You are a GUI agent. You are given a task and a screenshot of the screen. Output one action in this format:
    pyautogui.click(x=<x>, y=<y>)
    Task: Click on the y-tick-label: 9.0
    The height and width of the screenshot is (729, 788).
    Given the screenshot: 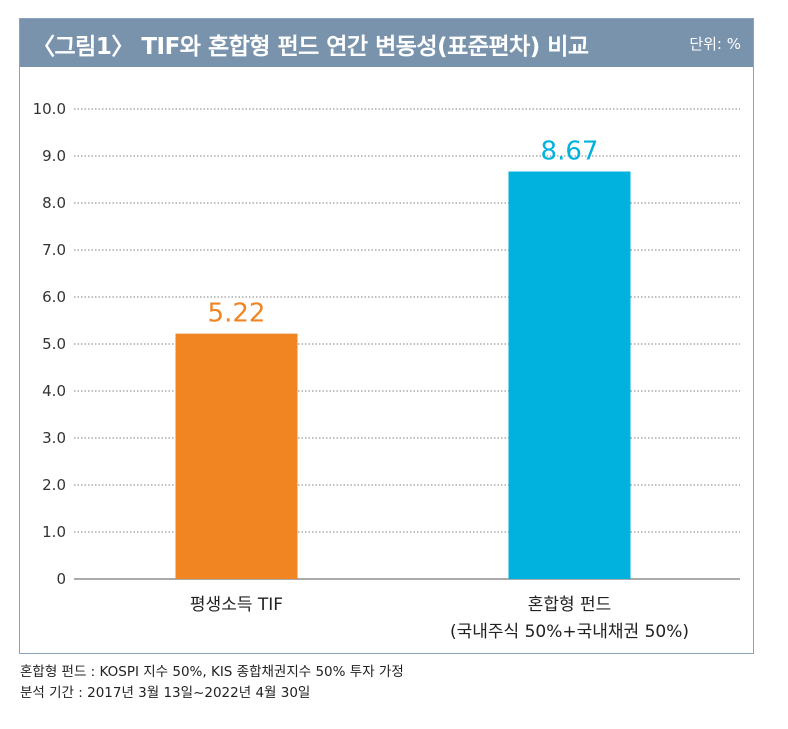 What is the action you would take?
    pyautogui.click(x=54, y=156)
    